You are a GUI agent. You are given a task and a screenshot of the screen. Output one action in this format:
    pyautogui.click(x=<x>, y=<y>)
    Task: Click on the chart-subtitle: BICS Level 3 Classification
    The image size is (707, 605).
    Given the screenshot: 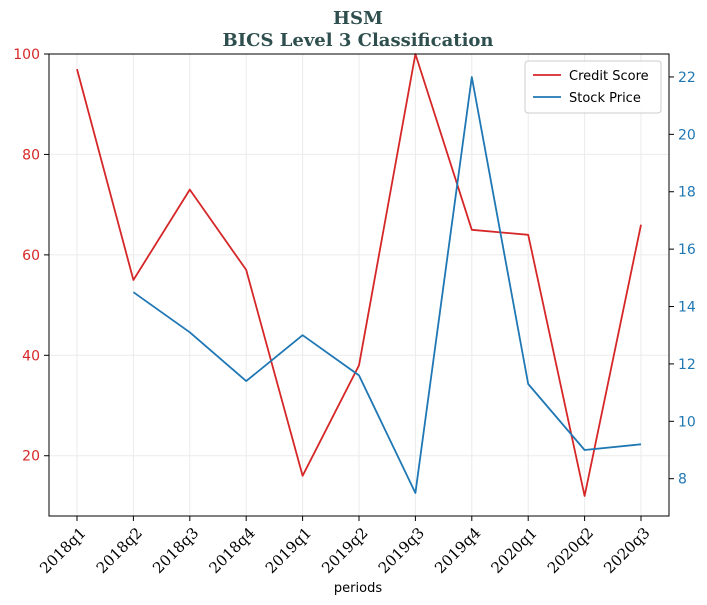 What is the action you would take?
    pyautogui.click(x=357, y=40)
    